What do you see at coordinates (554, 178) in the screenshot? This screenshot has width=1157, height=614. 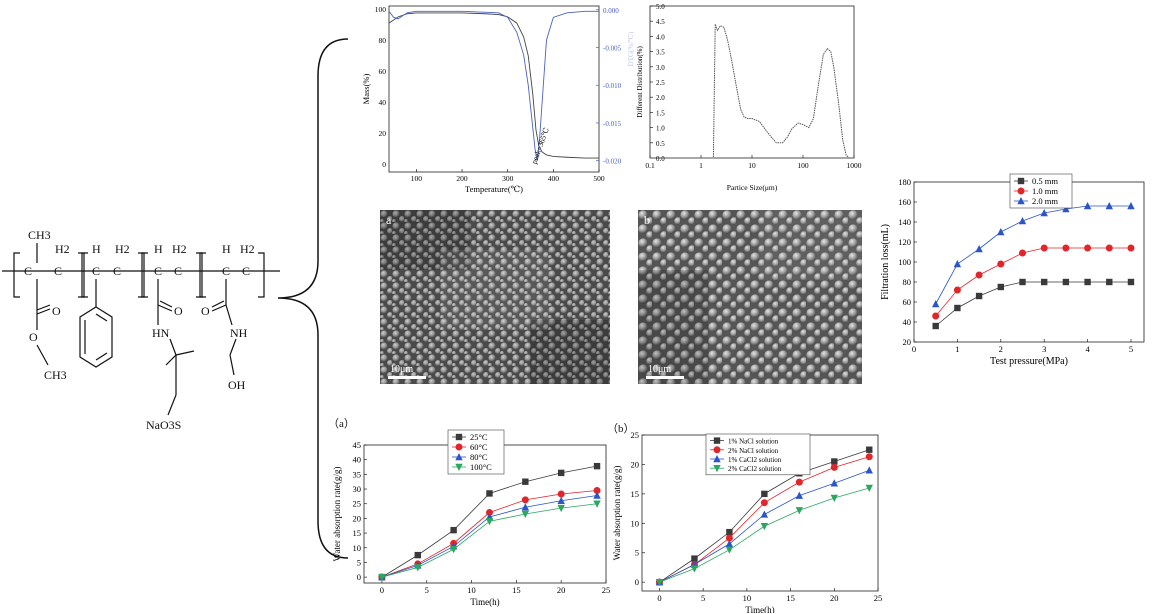 I see `x-tick-label: 400` at bounding box center [554, 178].